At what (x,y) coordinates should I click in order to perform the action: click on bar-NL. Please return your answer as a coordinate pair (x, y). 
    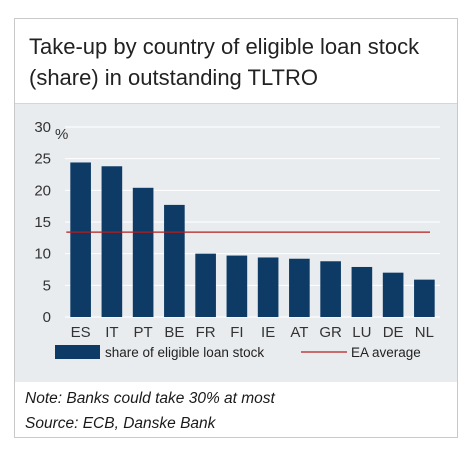
    Looking at the image, I should click on (424, 298).